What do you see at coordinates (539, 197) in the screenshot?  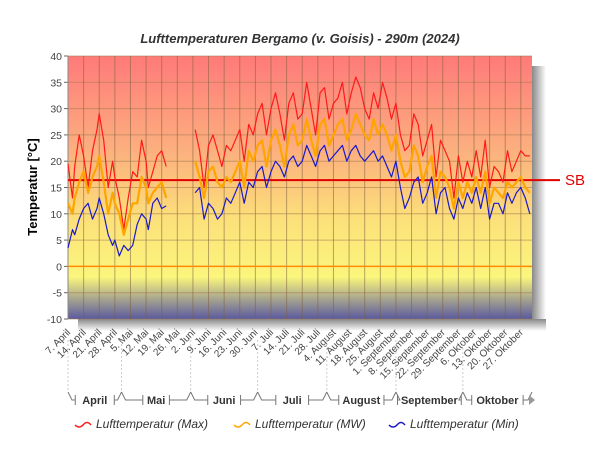 I see `plot-shadow-right` at bounding box center [539, 197].